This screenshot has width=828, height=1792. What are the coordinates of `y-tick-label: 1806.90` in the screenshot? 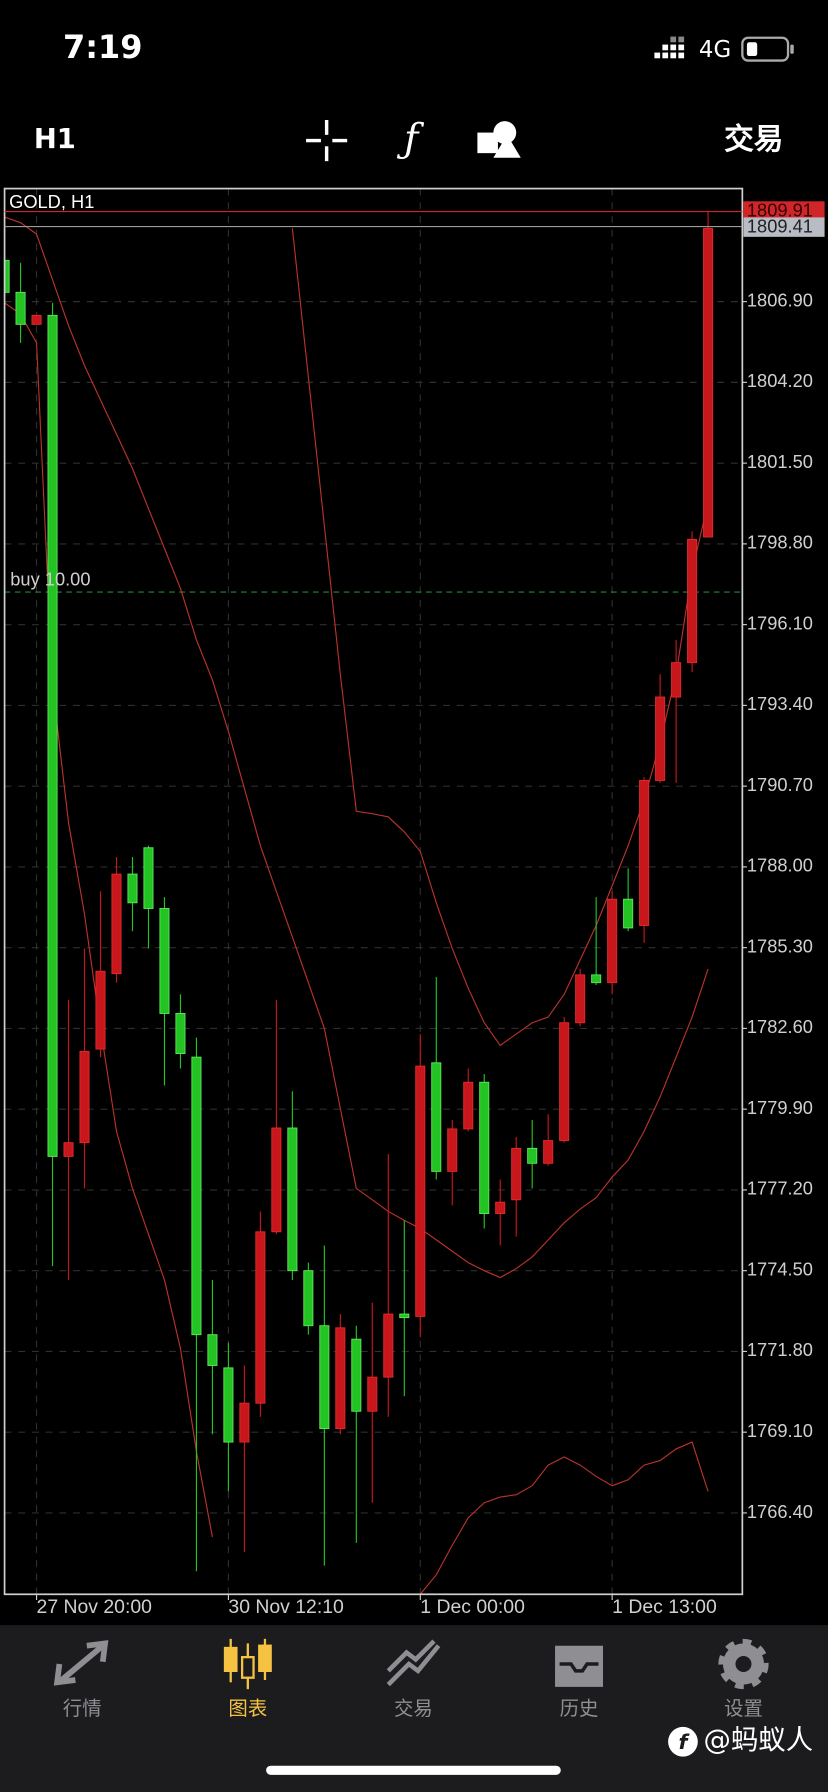 It's located at (780, 299).